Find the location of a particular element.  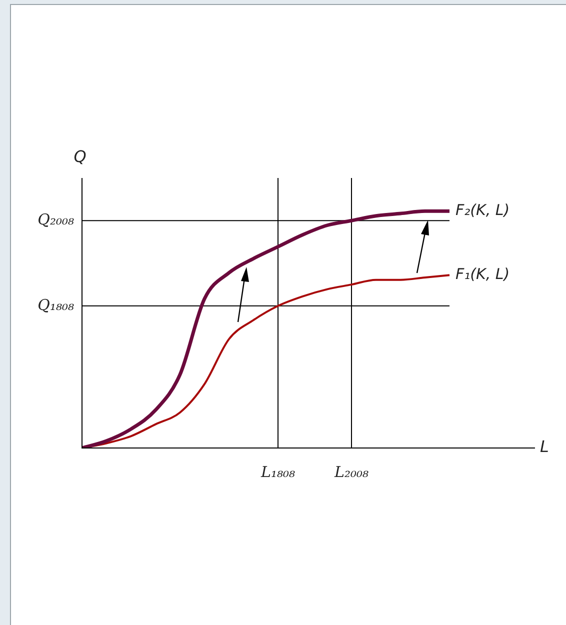

x-tick-label: L₂₀₀₈ is located at coordinates (351, 471).